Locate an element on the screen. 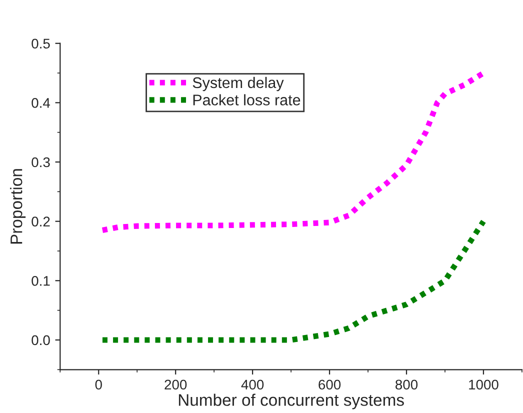 This screenshot has width=523, height=413. legend-label: Packet loss rate is located at coordinates (246, 100).